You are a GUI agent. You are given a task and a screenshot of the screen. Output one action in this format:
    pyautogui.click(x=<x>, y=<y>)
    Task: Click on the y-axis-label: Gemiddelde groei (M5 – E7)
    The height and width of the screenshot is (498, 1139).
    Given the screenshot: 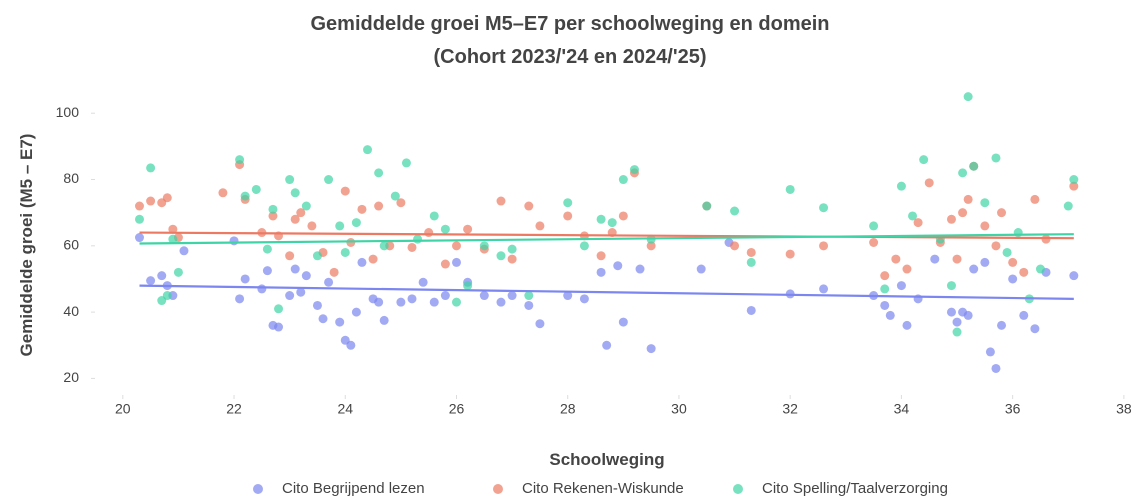 What is the action you would take?
    pyautogui.click(x=26, y=245)
    